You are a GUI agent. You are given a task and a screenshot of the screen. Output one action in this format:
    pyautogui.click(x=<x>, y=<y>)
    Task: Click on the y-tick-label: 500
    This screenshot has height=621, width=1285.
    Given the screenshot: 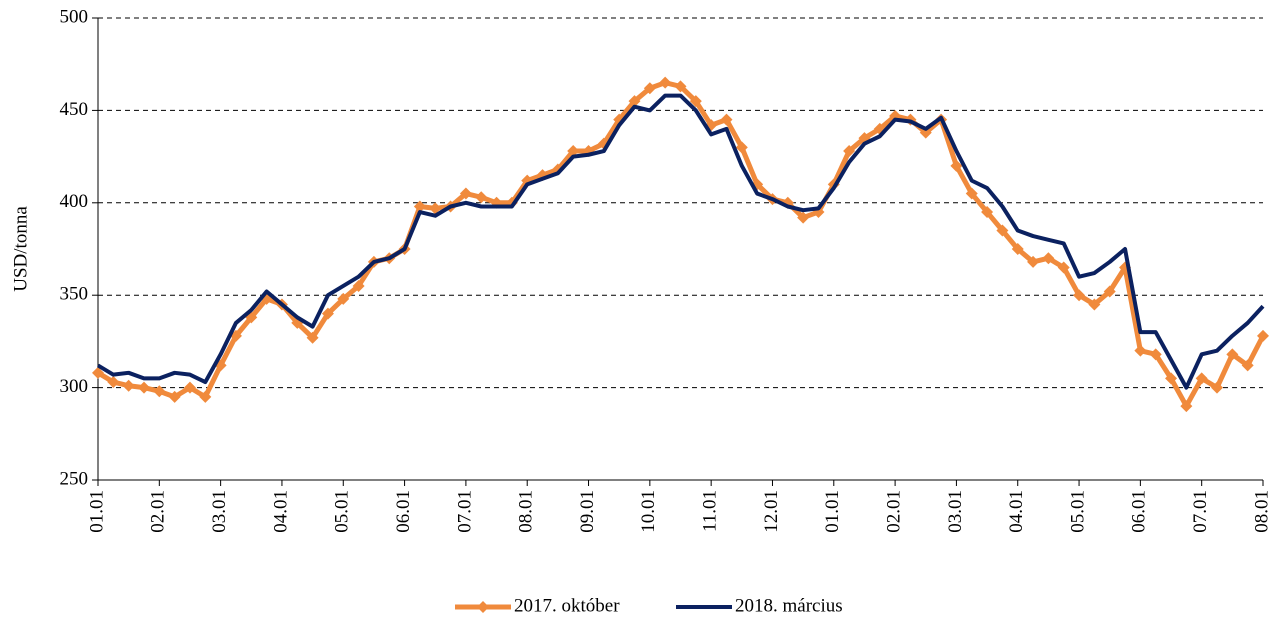 What is the action you would take?
    pyautogui.click(x=74, y=16)
    